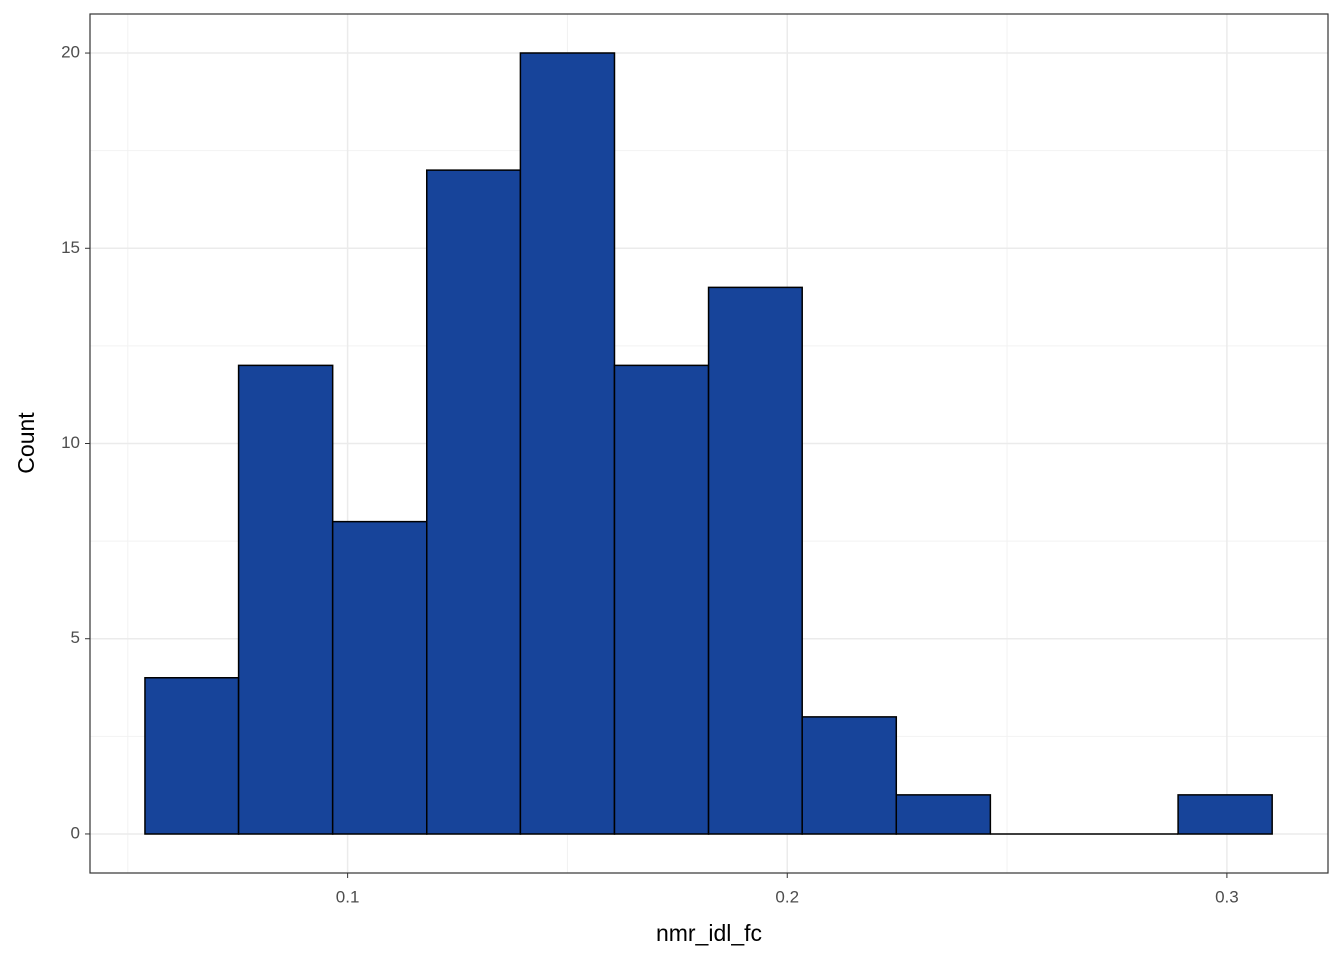 The width and height of the screenshot is (1344, 960). What do you see at coordinates (70, 247) in the screenshot?
I see `y-tick-label: 15` at bounding box center [70, 247].